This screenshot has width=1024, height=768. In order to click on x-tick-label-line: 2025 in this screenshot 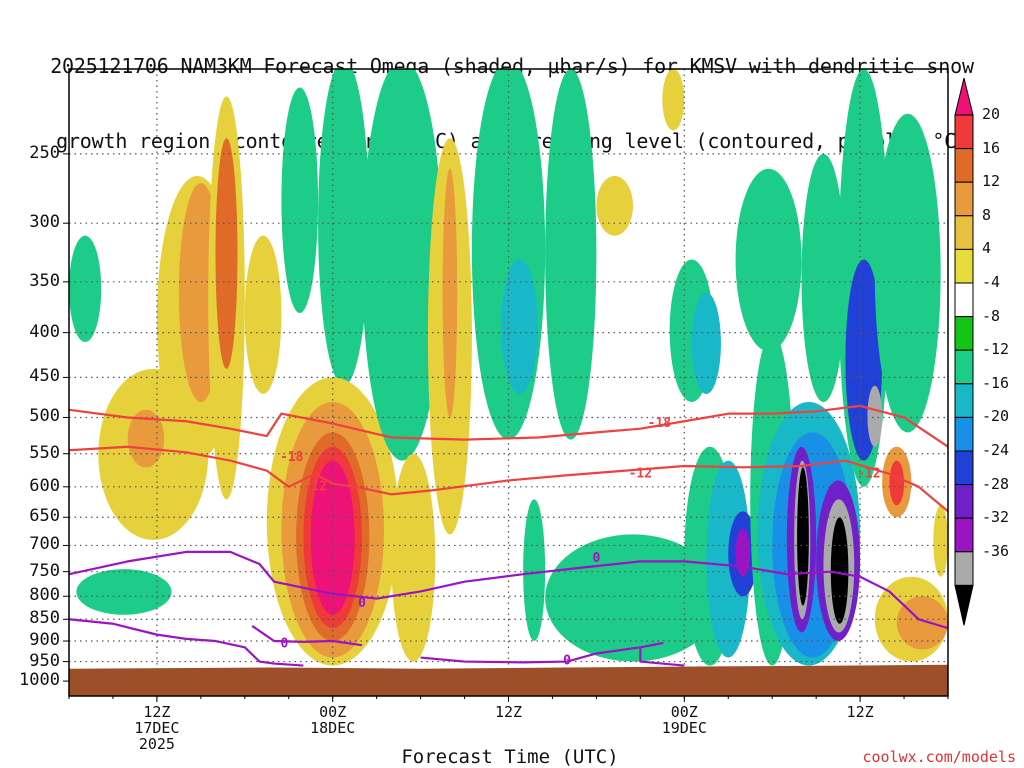, I will do `click(156, 744)`.